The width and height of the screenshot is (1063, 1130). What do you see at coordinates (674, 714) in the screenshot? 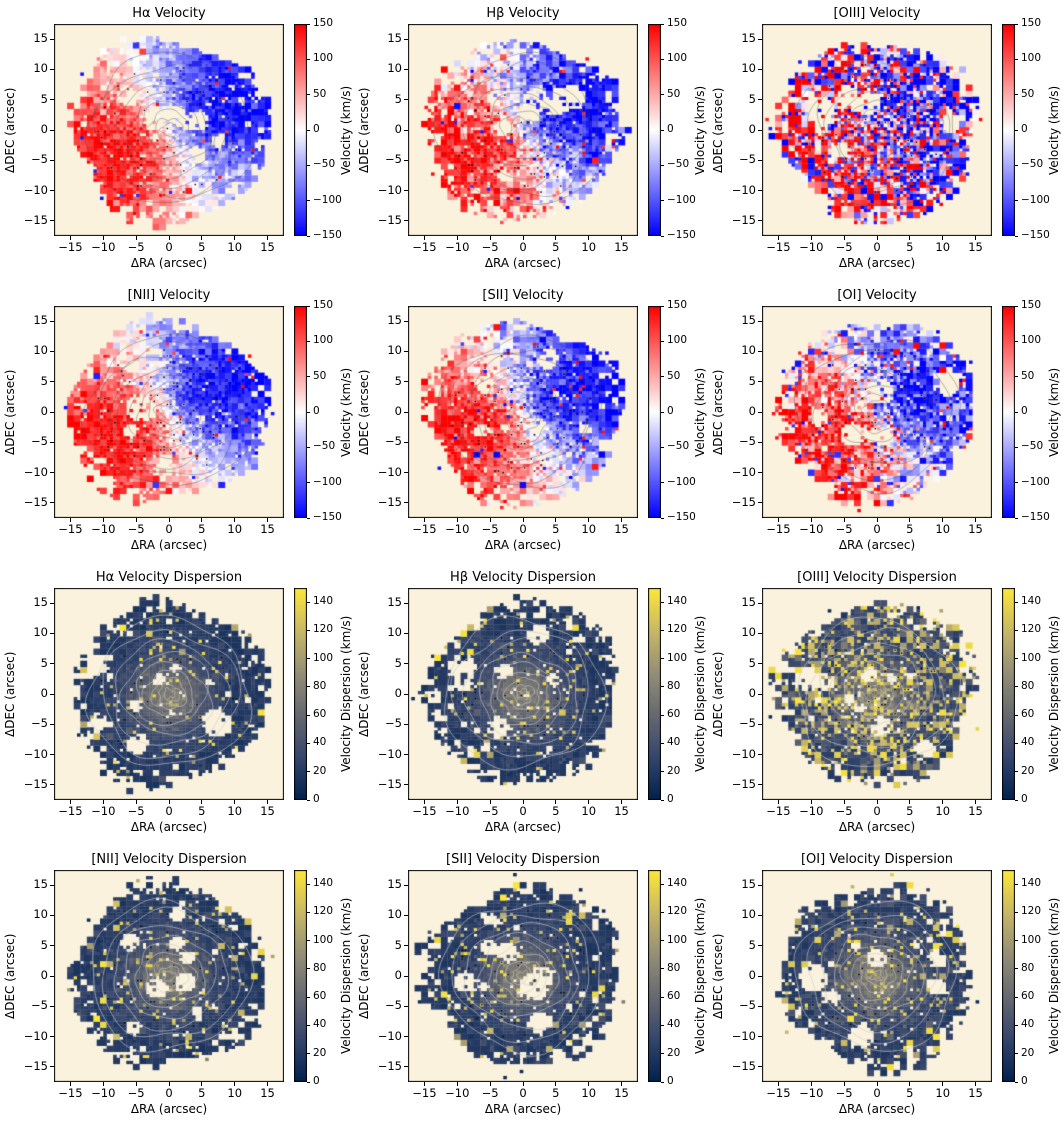
I see `colorbar-tick-label: 60` at bounding box center [674, 714].